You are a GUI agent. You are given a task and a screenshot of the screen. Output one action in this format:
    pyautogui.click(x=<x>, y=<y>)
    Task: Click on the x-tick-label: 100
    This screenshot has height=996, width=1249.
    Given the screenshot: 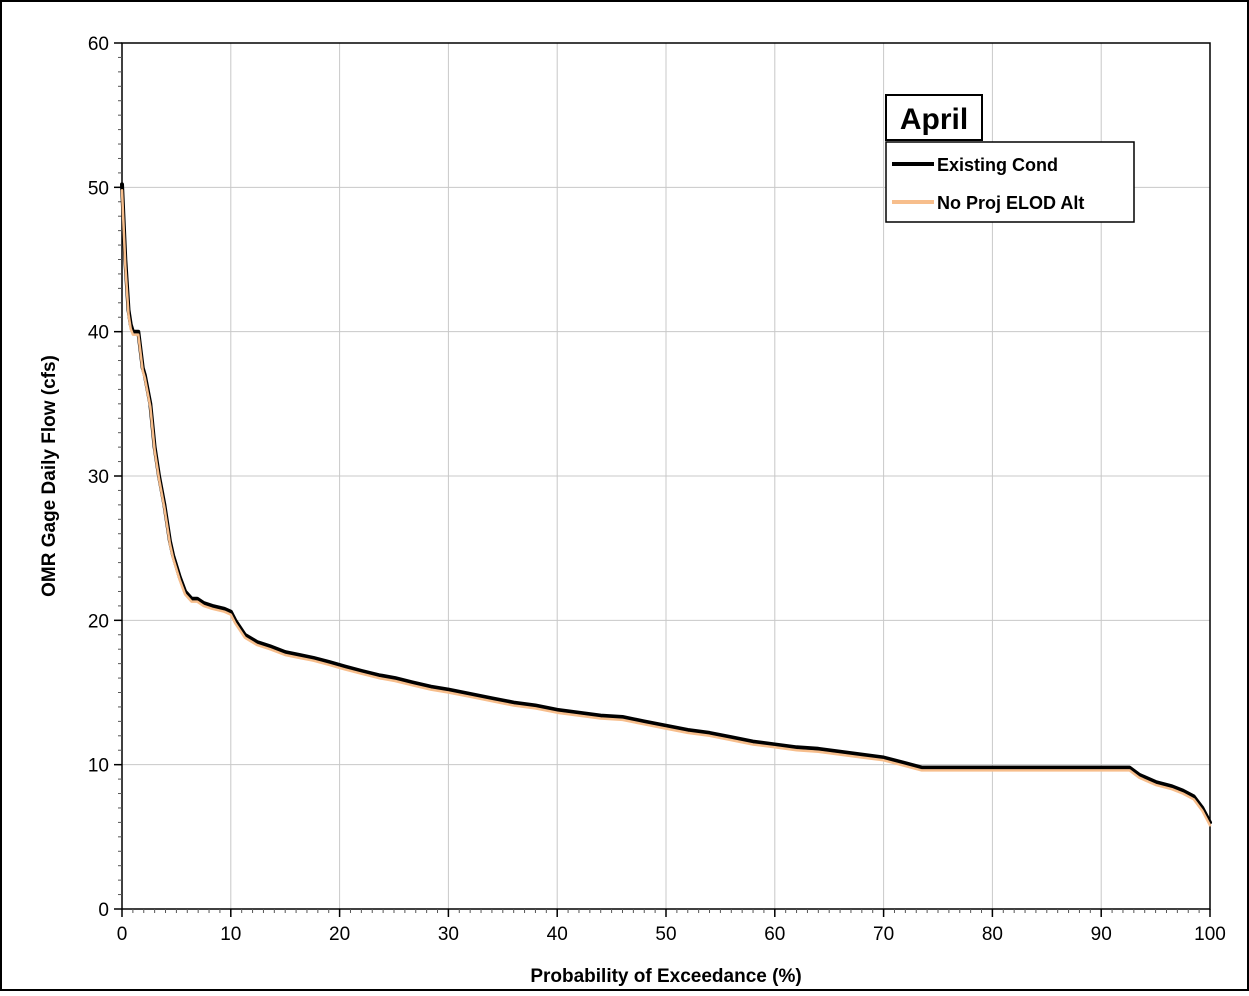 What is the action you would take?
    pyautogui.click(x=1210, y=934)
    